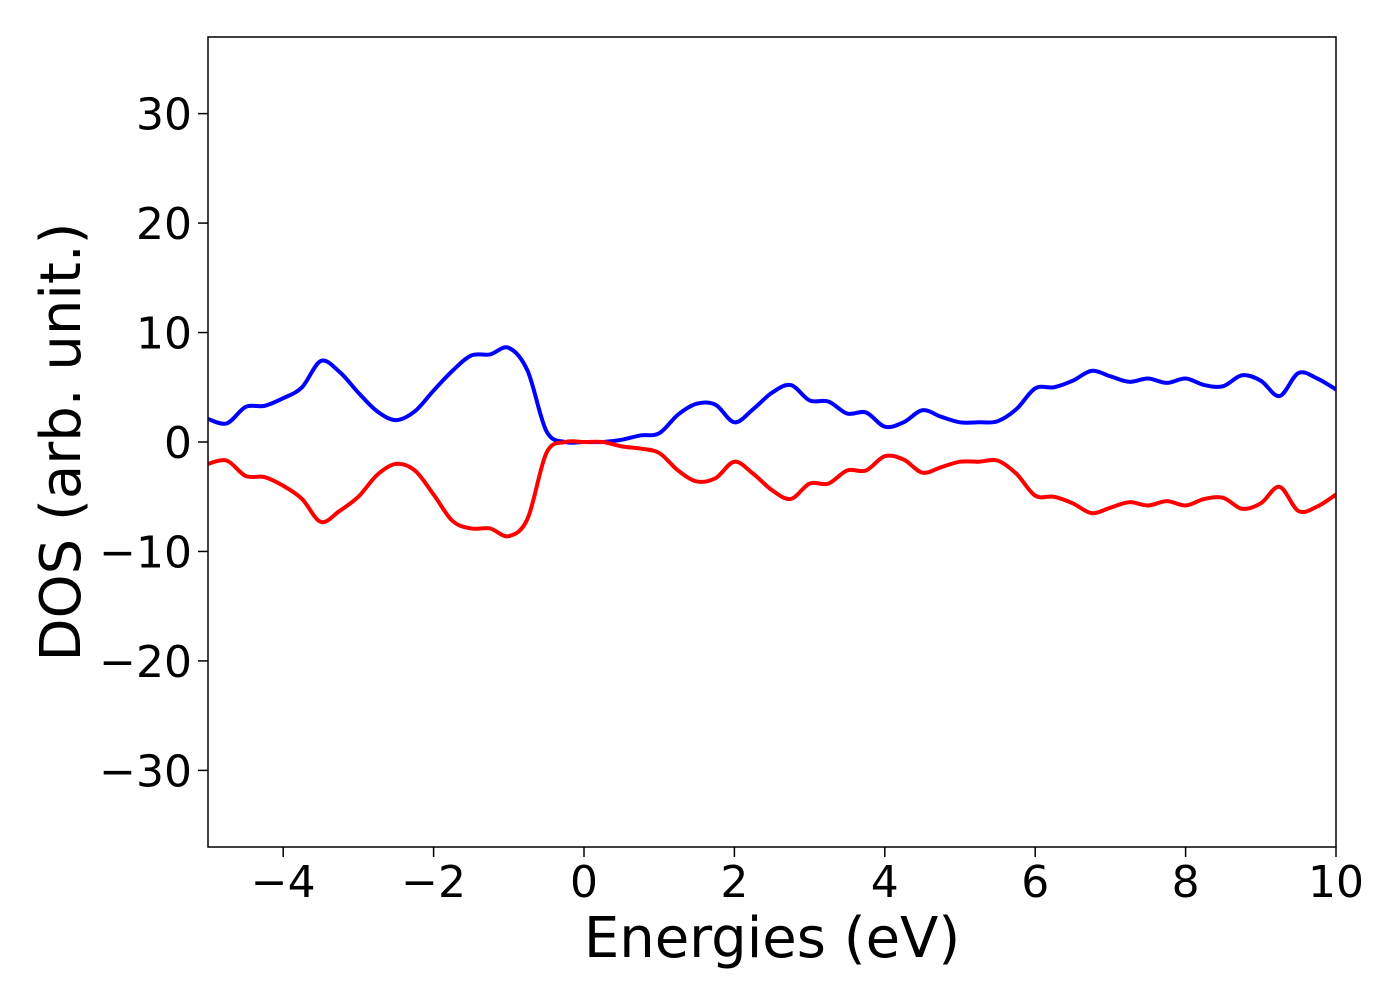  Describe the element at coordinates (145, 662) in the screenshot. I see `y-tick-label: −20` at that location.